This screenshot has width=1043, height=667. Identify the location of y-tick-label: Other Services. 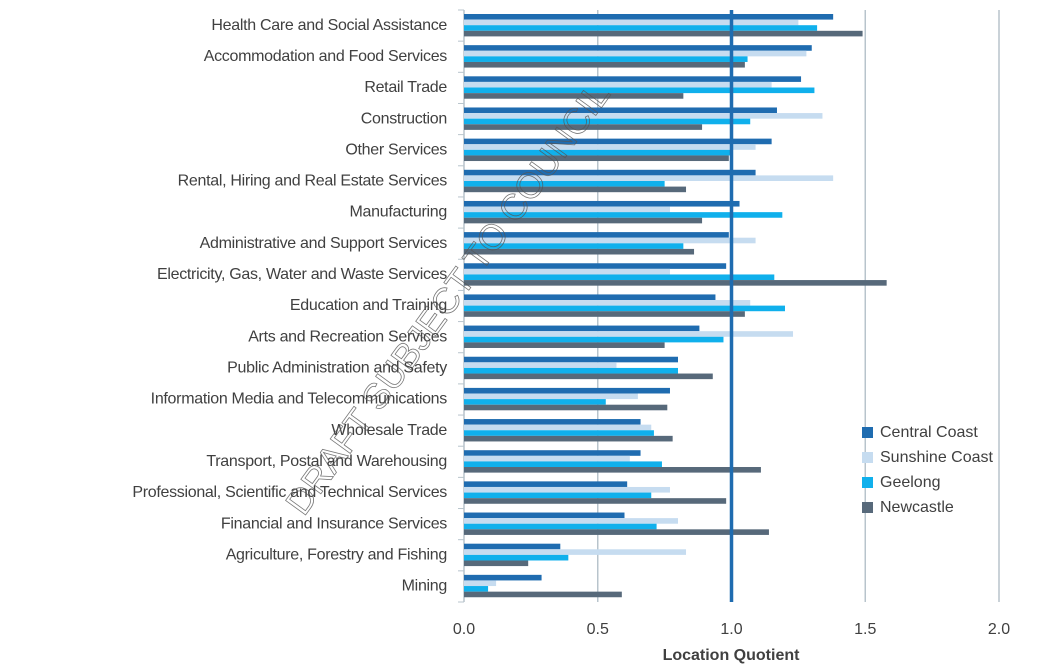
(396, 149).